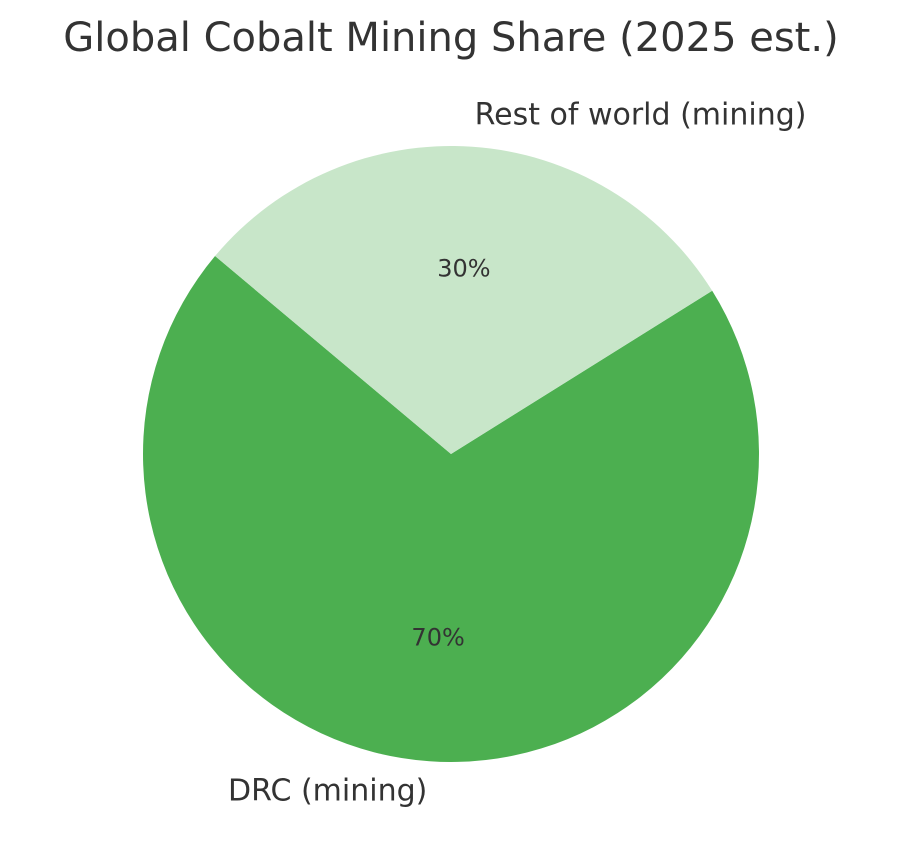 This screenshot has height=860, width=902. I want to click on slice-label: Rest of world (mining), so click(641, 115).